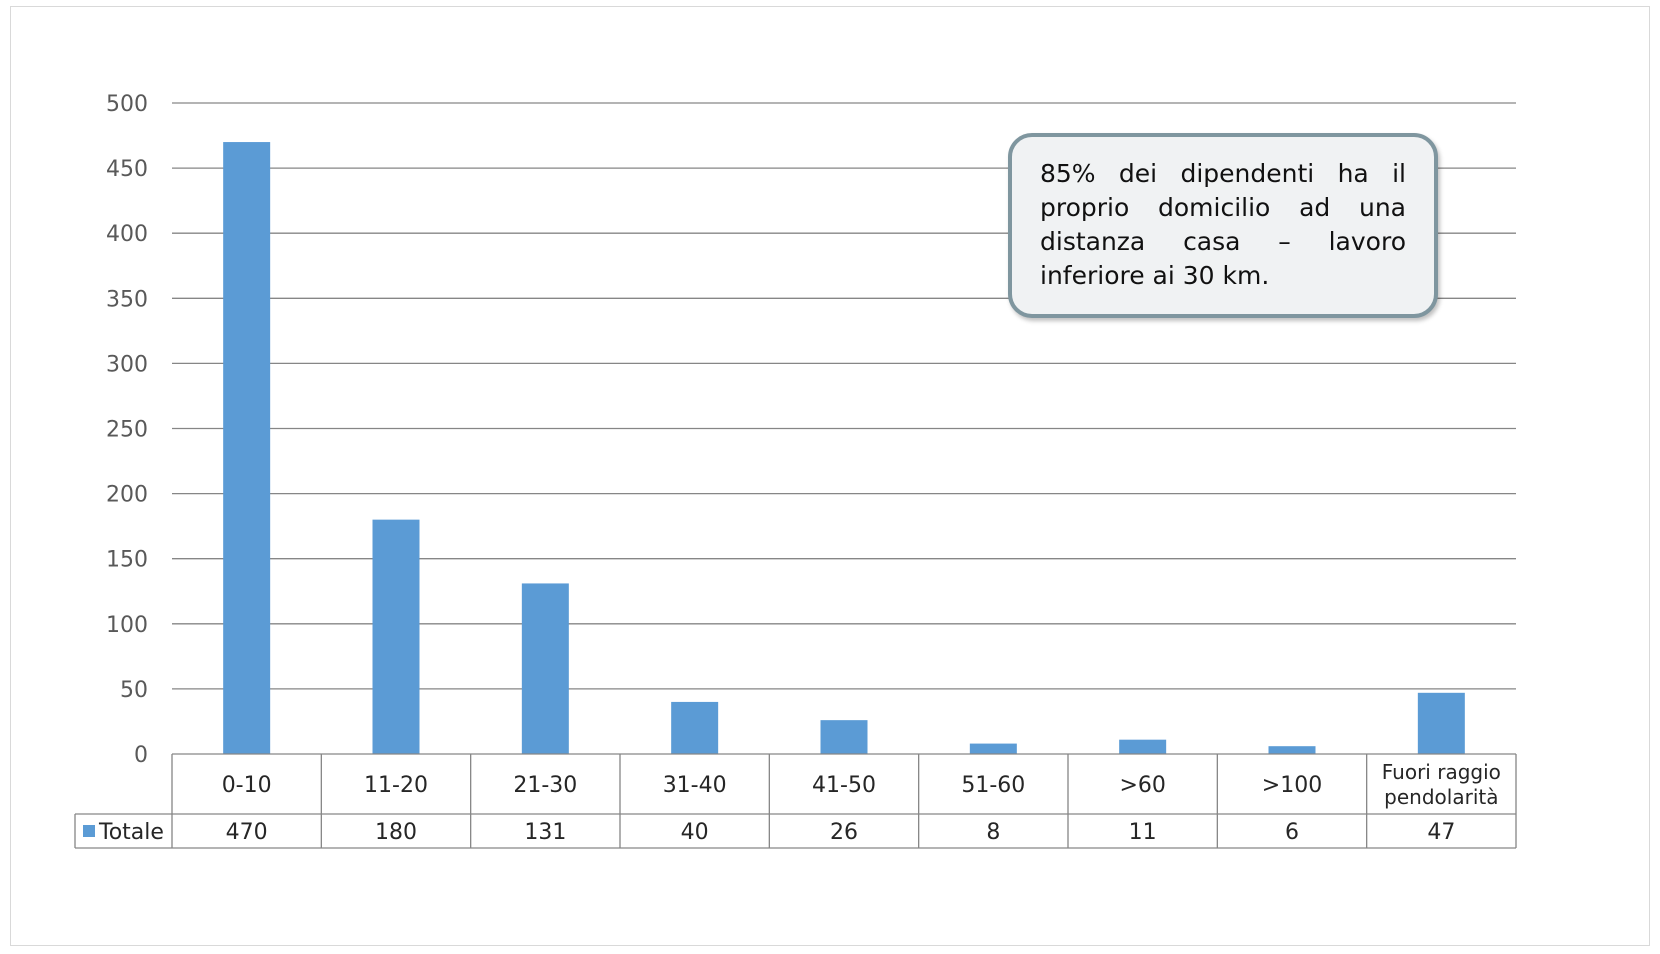 This screenshot has width=1660, height=954. Describe the element at coordinates (396, 832) in the screenshot. I see `data-table-value: 180` at that location.